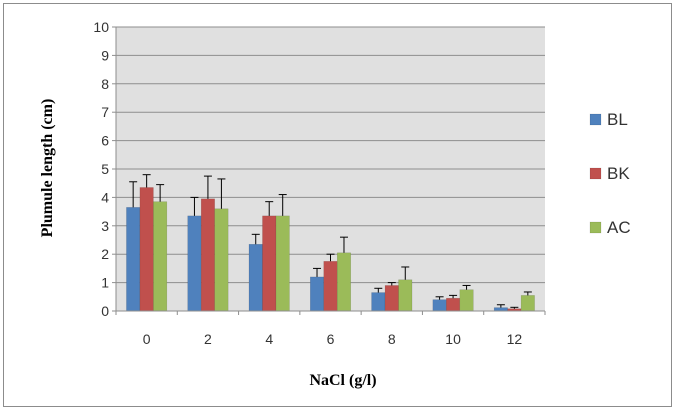 The width and height of the screenshot is (675, 411). What do you see at coordinates (105, 283) in the screenshot?
I see `y-tick-label: 1` at bounding box center [105, 283].